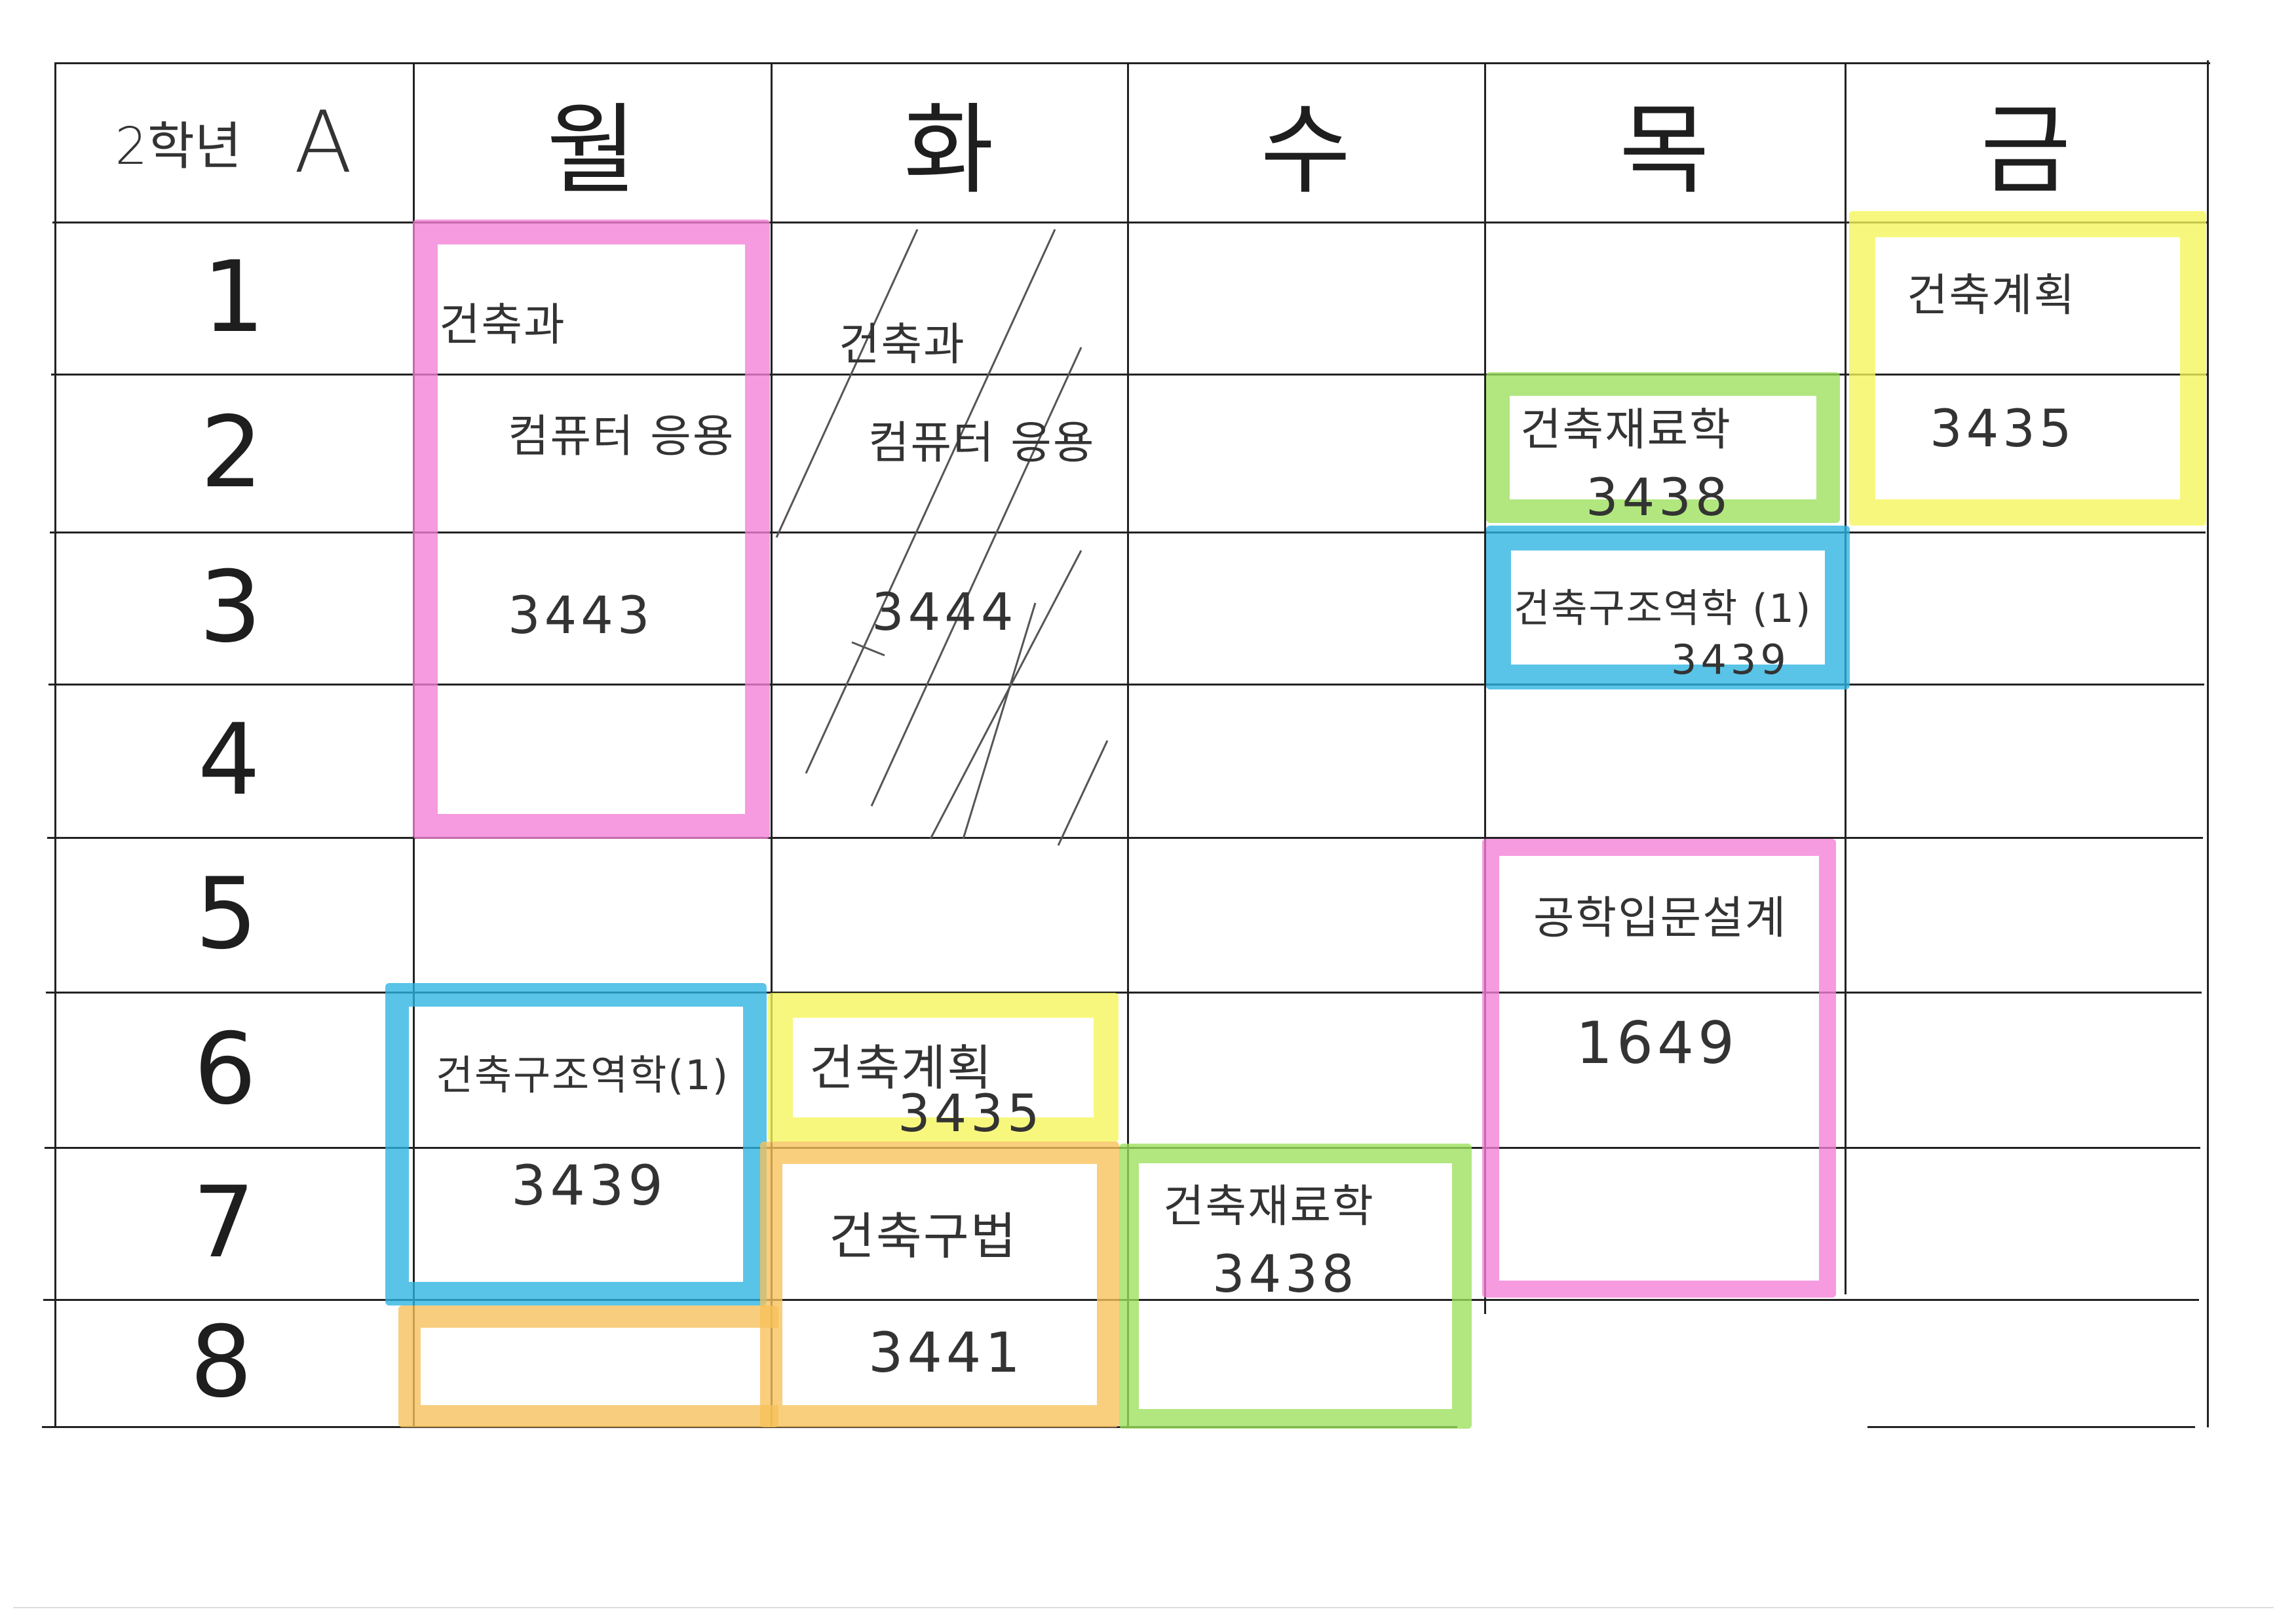 This screenshot has height=1624, width=2296. I want to click on room-number: 1649, so click(1657, 1043).